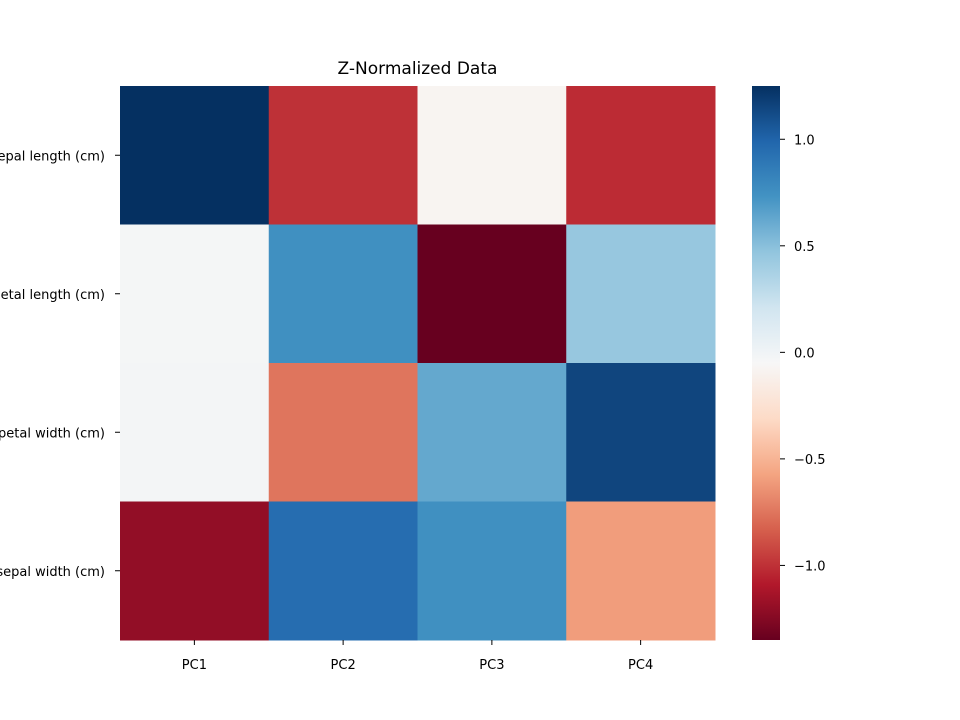 The image size is (960, 720). Describe the element at coordinates (343, 665) in the screenshot. I see `x-tick-label: PC2` at that location.